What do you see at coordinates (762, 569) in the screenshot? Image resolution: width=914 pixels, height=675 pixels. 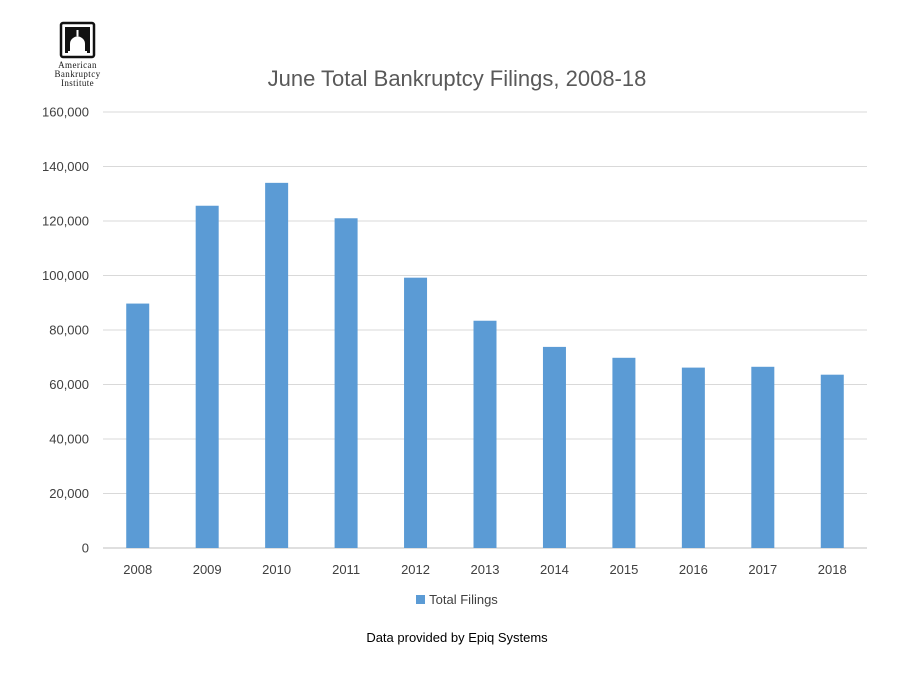 I see `x-tick-label: 2017` at bounding box center [762, 569].